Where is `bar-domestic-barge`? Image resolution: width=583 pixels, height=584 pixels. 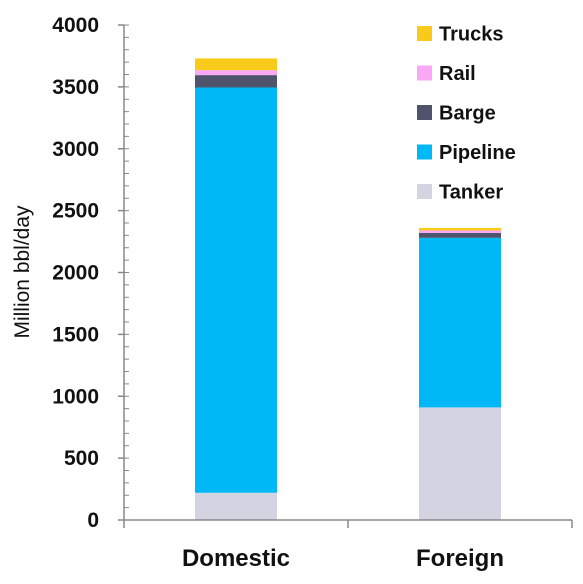 bar-domestic-barge is located at coordinates (236, 81).